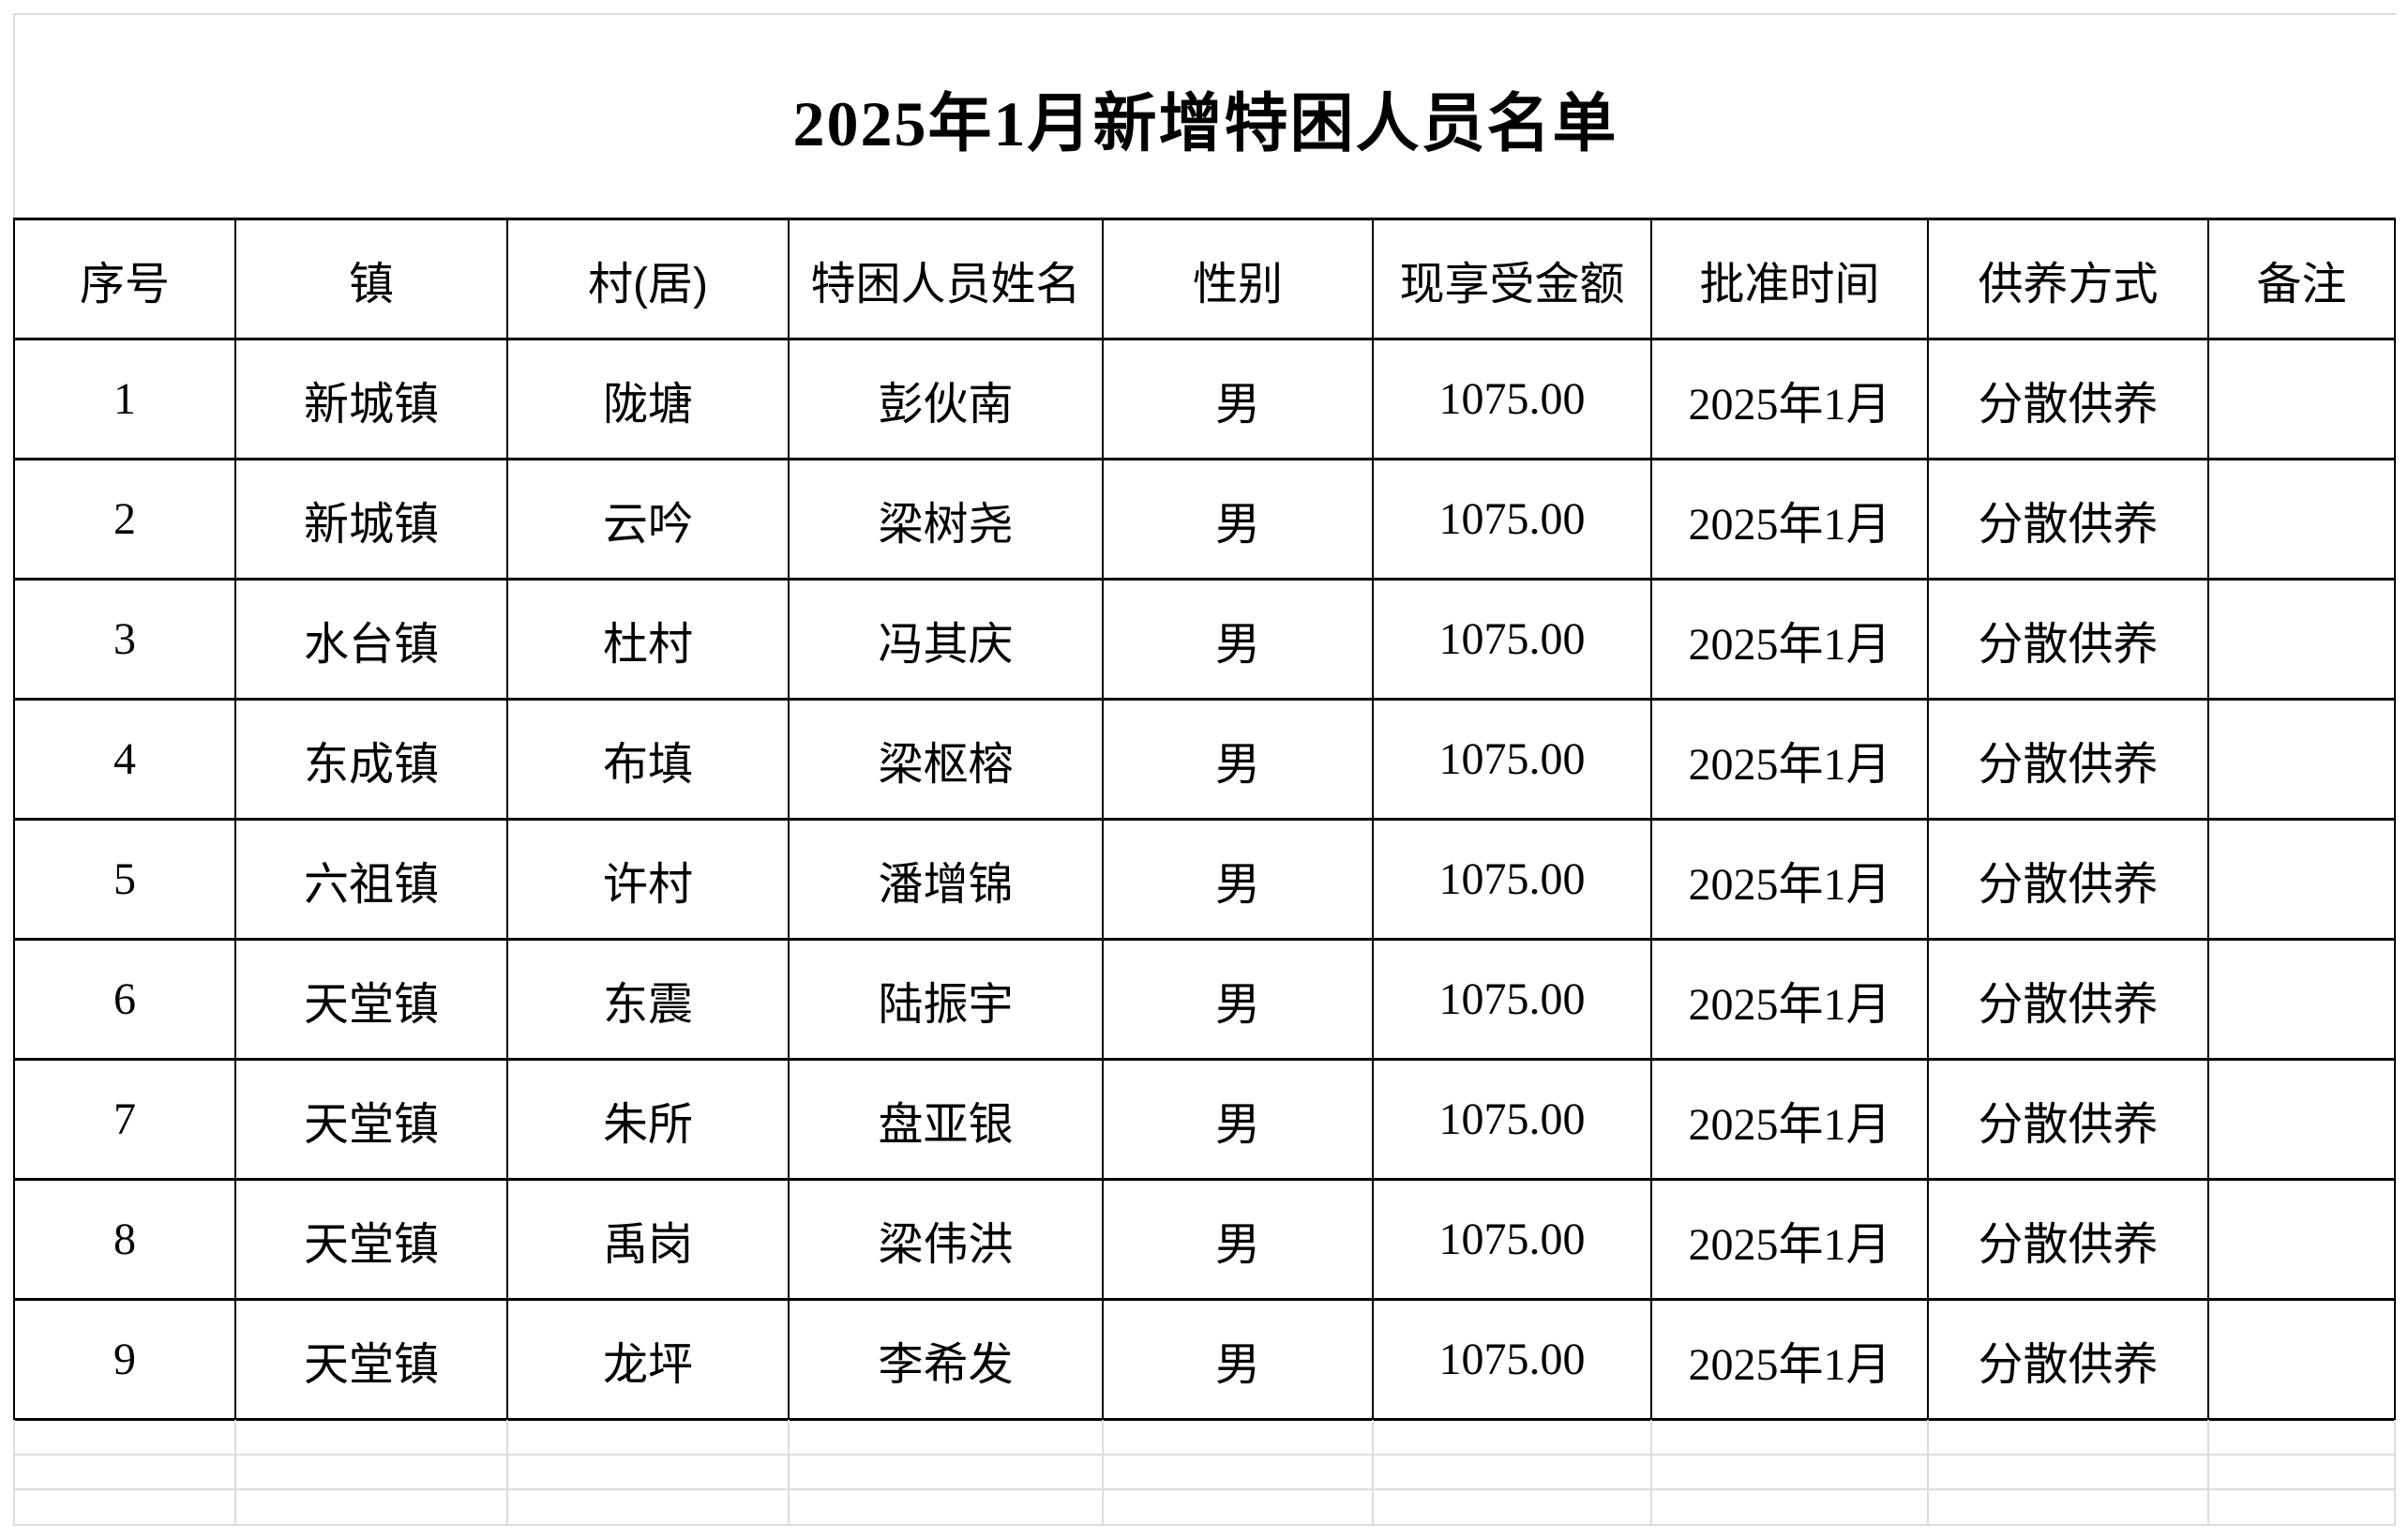  Describe the element at coordinates (124, 1239) in the screenshot. I see `cell-index: 8` at that location.